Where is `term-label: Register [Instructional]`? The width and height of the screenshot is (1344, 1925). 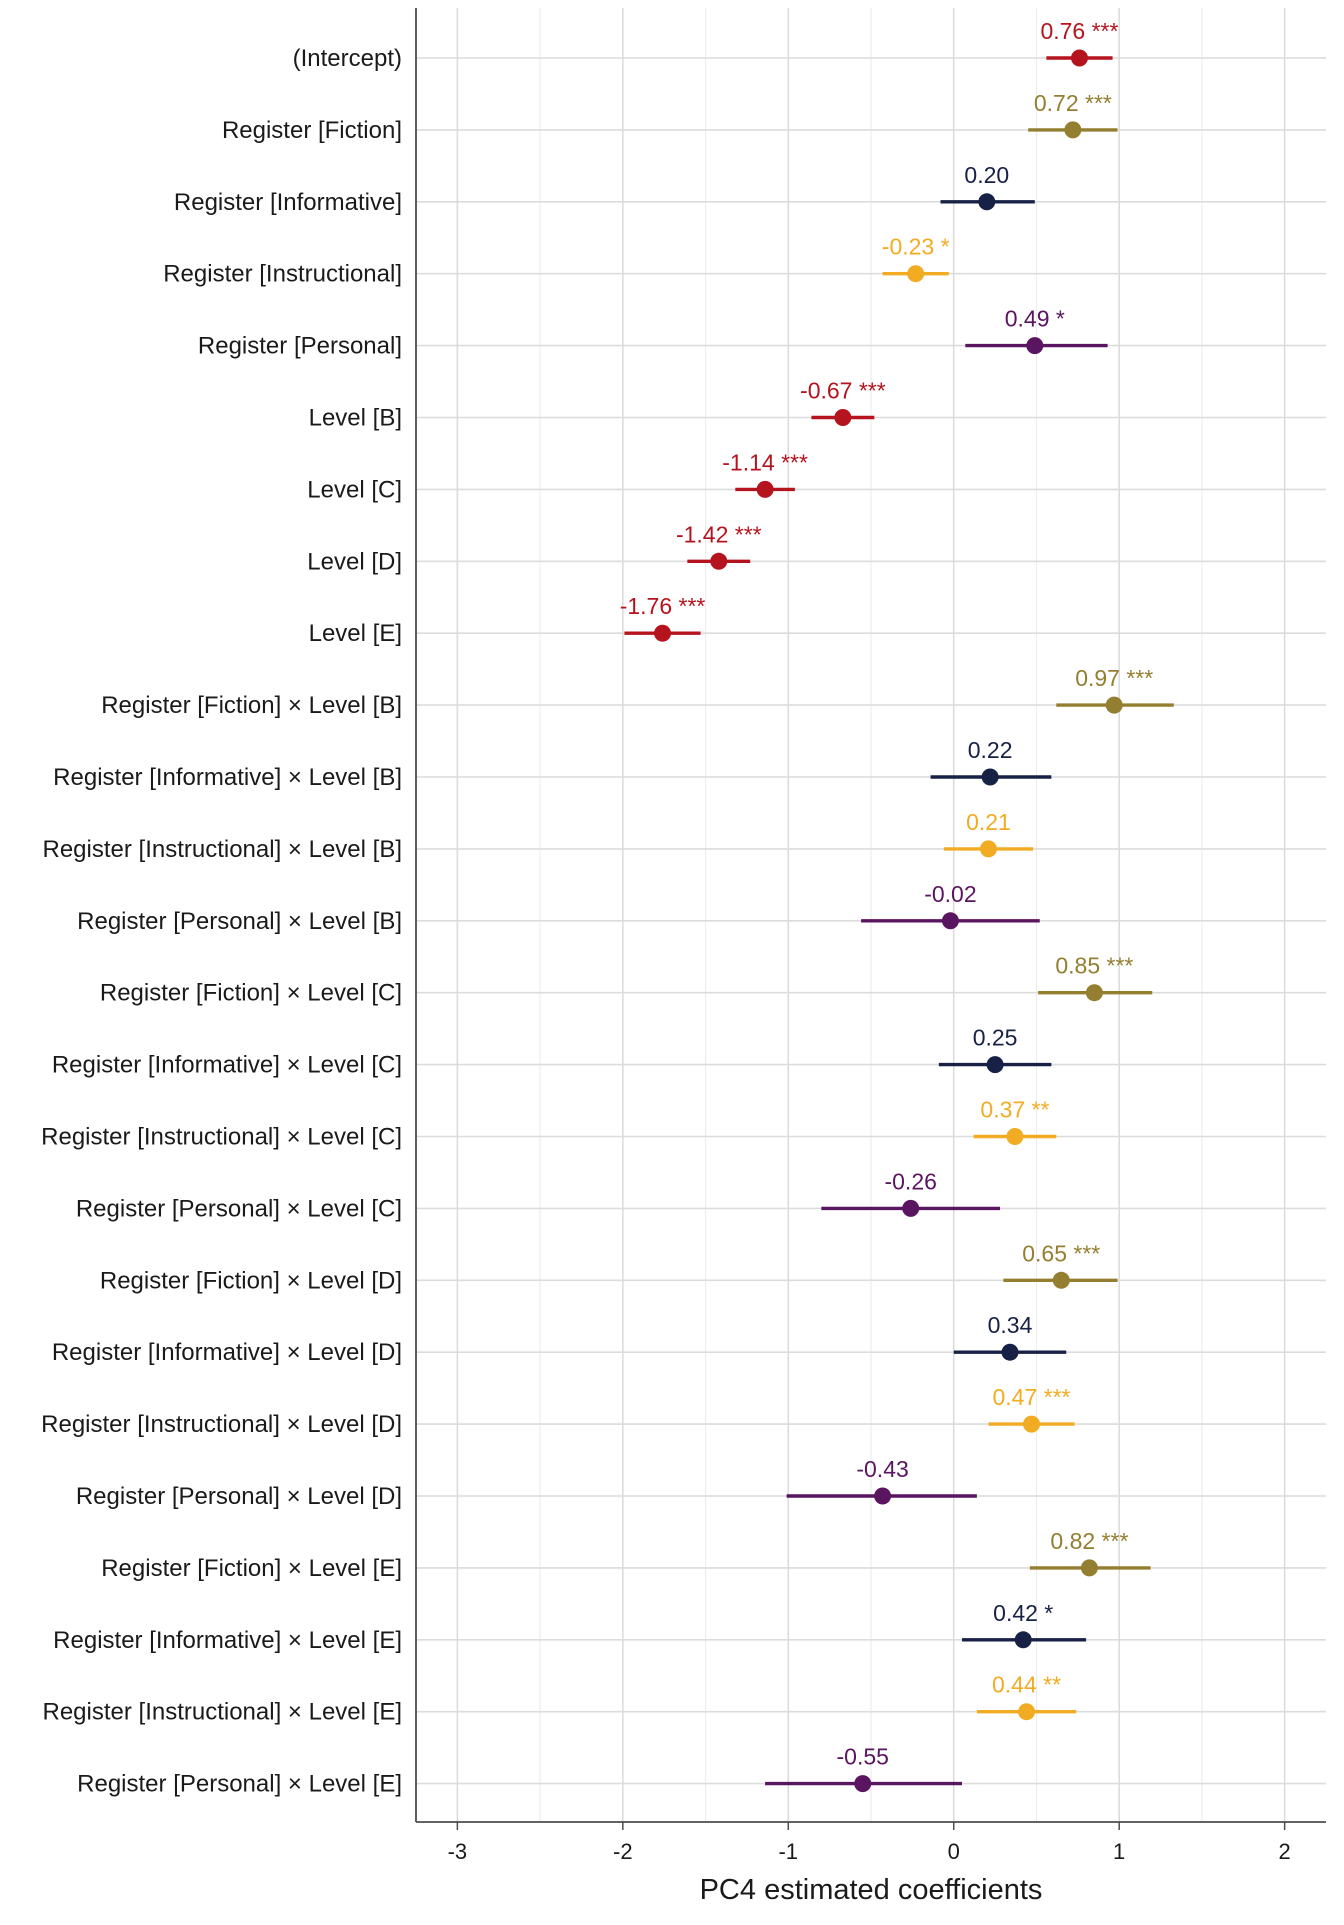
term-label: Register [Instructional] is located at coordinates (282, 274).